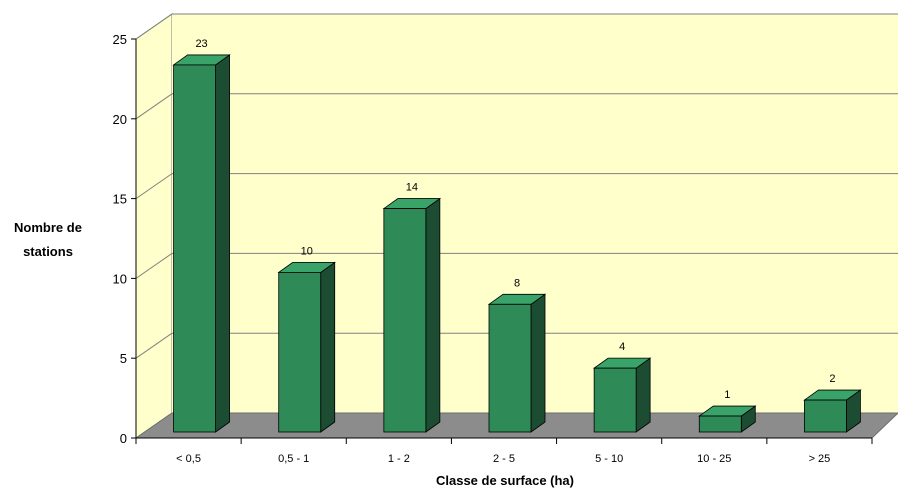  Describe the element at coordinates (609, 459) in the screenshot. I see `x-tick-label: 5 - 10` at that location.